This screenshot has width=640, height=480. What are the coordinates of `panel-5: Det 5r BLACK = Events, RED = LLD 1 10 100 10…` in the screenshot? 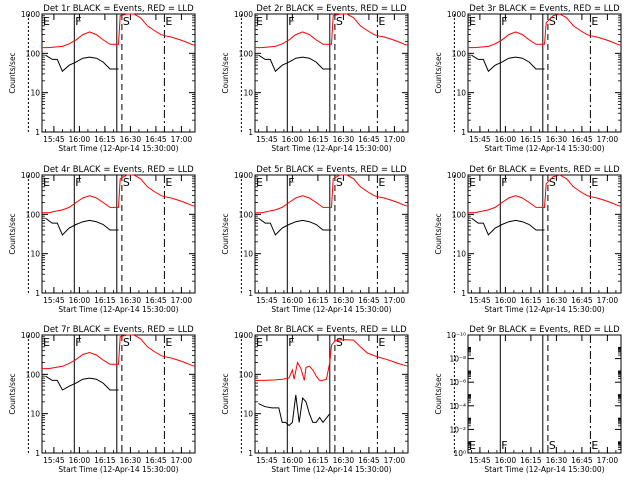 It's located at (315, 239).